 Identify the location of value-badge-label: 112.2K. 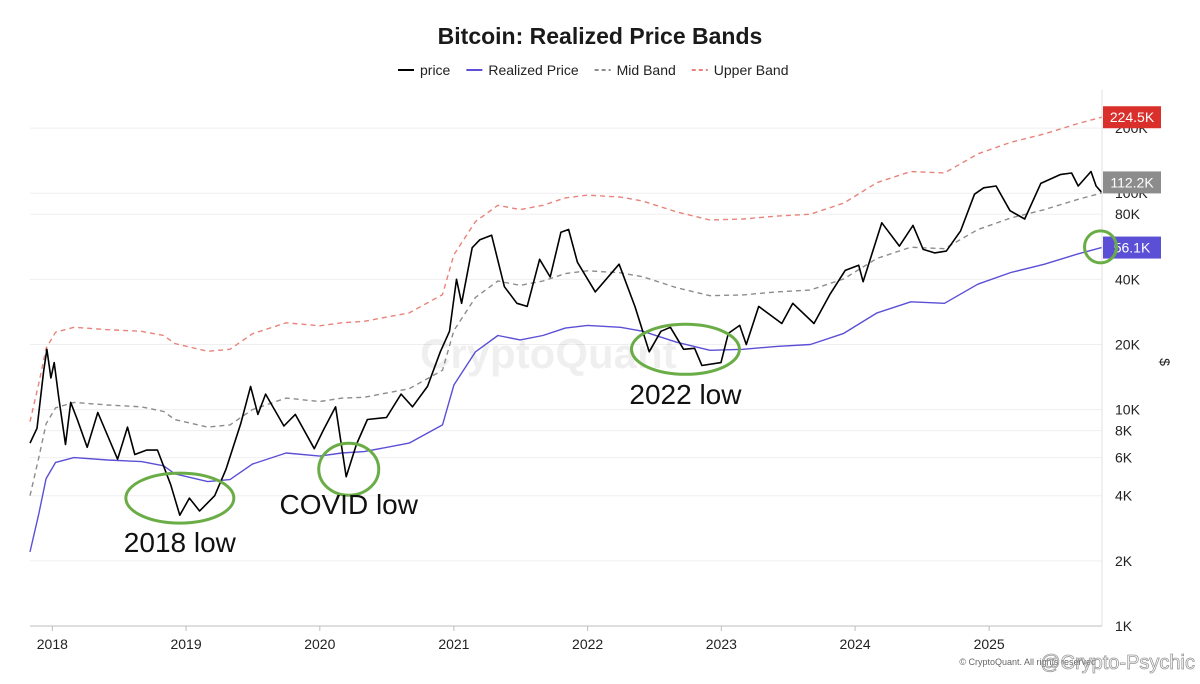
(1132, 182).